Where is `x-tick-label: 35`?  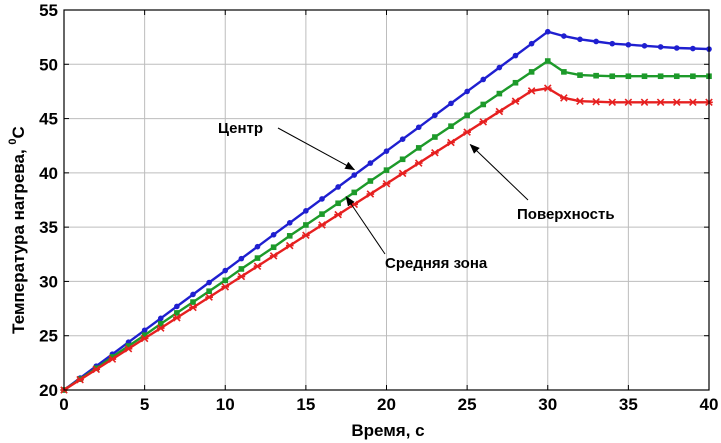
x-tick-label: 35 is located at coordinates (628, 404).